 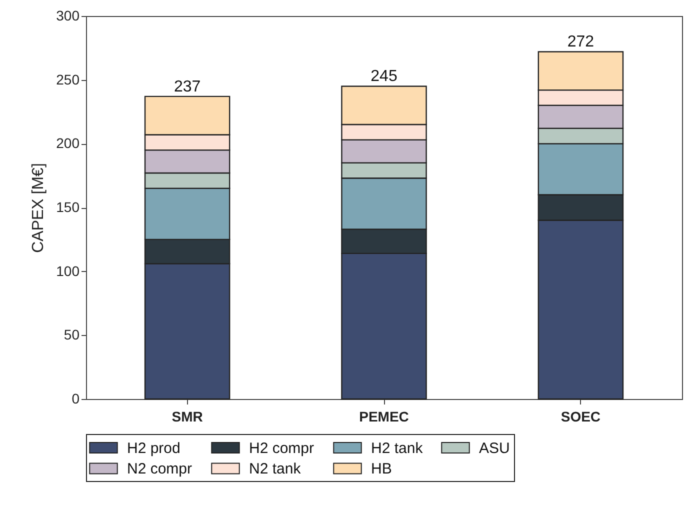 What do you see at coordinates (68, 79) in the screenshot?
I see `y-tick-label: 250` at bounding box center [68, 79].